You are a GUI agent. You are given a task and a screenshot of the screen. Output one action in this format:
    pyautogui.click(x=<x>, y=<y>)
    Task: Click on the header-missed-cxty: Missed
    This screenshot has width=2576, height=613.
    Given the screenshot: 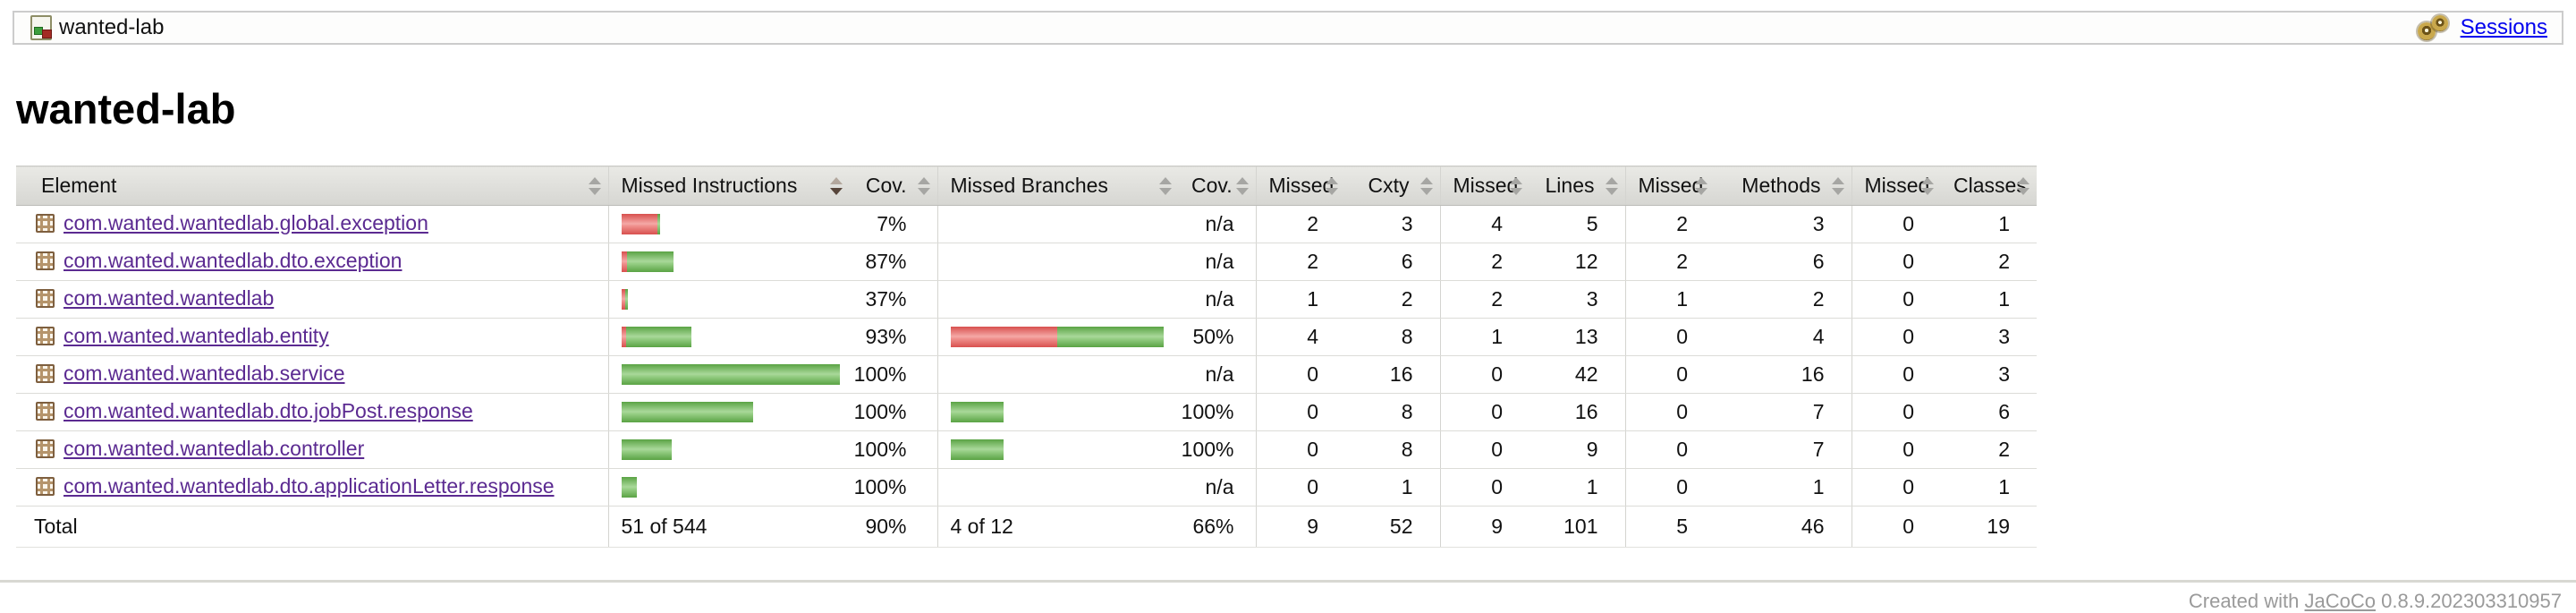 What is the action you would take?
    pyautogui.click(x=1300, y=186)
    